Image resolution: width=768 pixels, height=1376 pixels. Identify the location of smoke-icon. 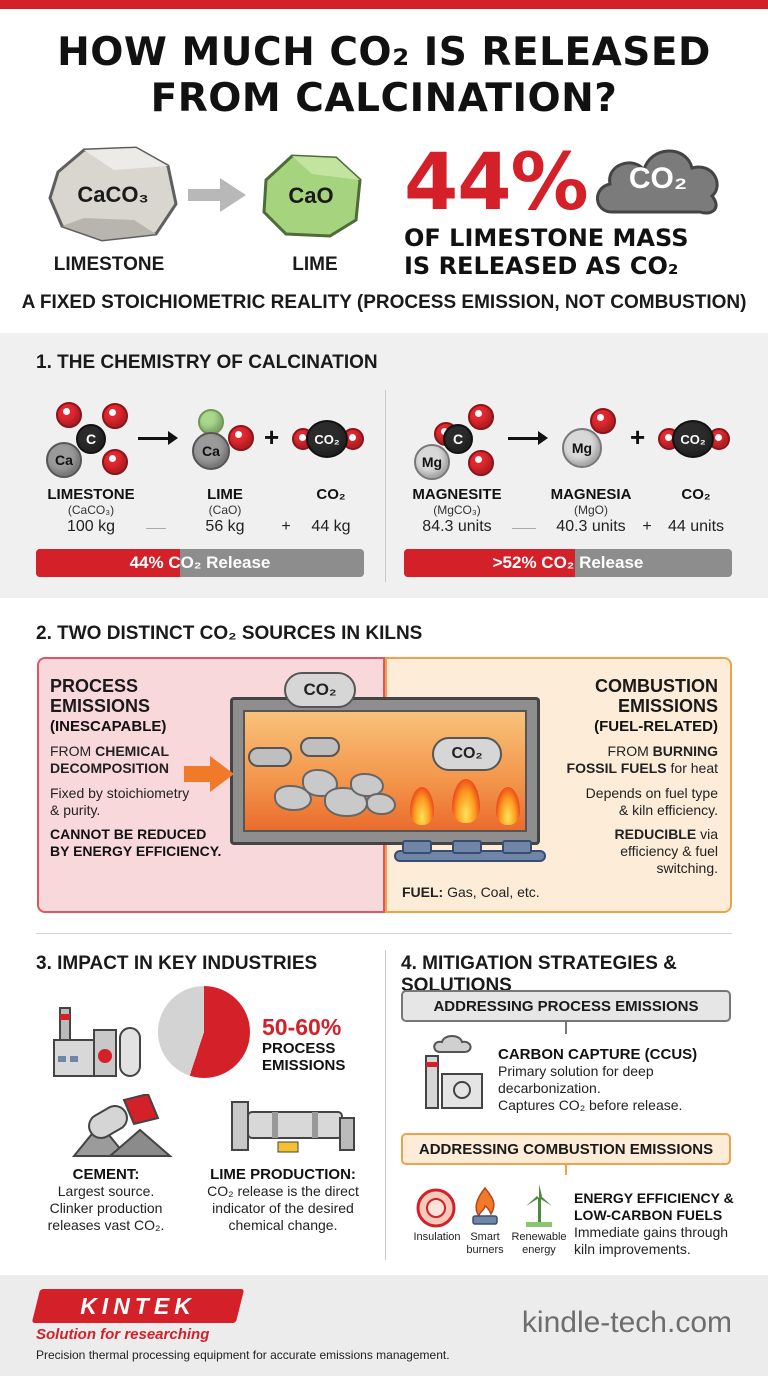
(270, 757).